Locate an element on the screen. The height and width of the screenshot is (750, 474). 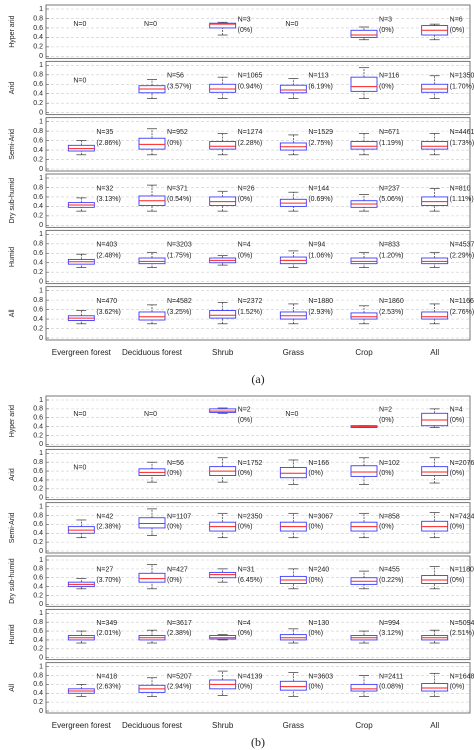
percent-label: (0.69%) is located at coordinates (320, 199).